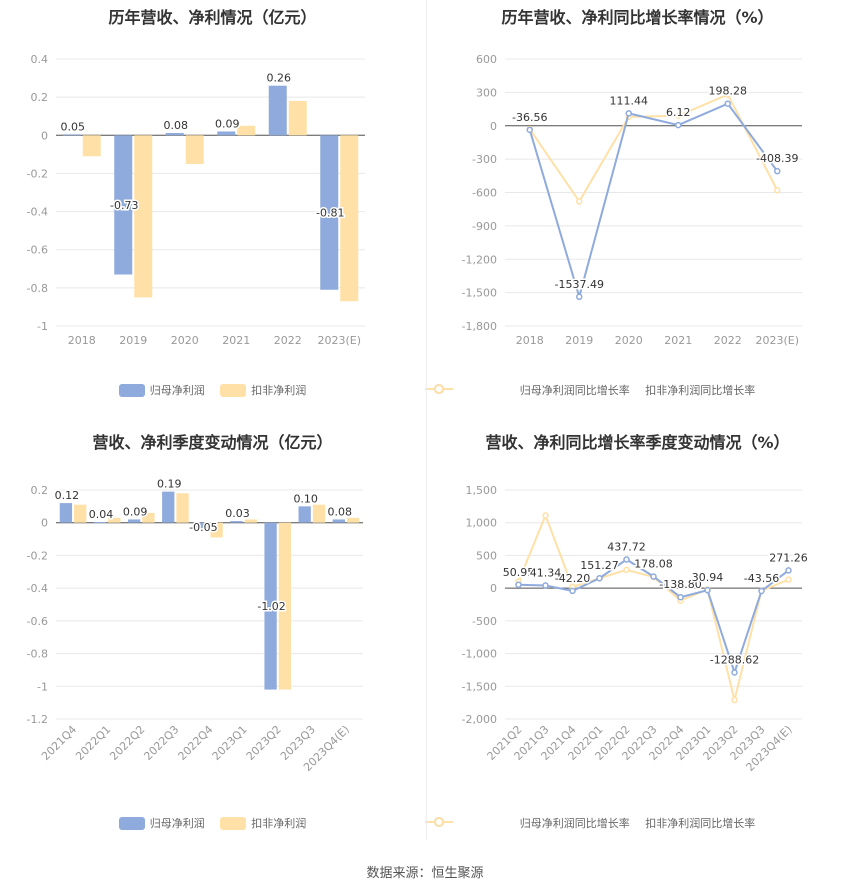  What do you see at coordinates (271, 606) in the screenshot?
I see `data-label: -1.02` at bounding box center [271, 606].